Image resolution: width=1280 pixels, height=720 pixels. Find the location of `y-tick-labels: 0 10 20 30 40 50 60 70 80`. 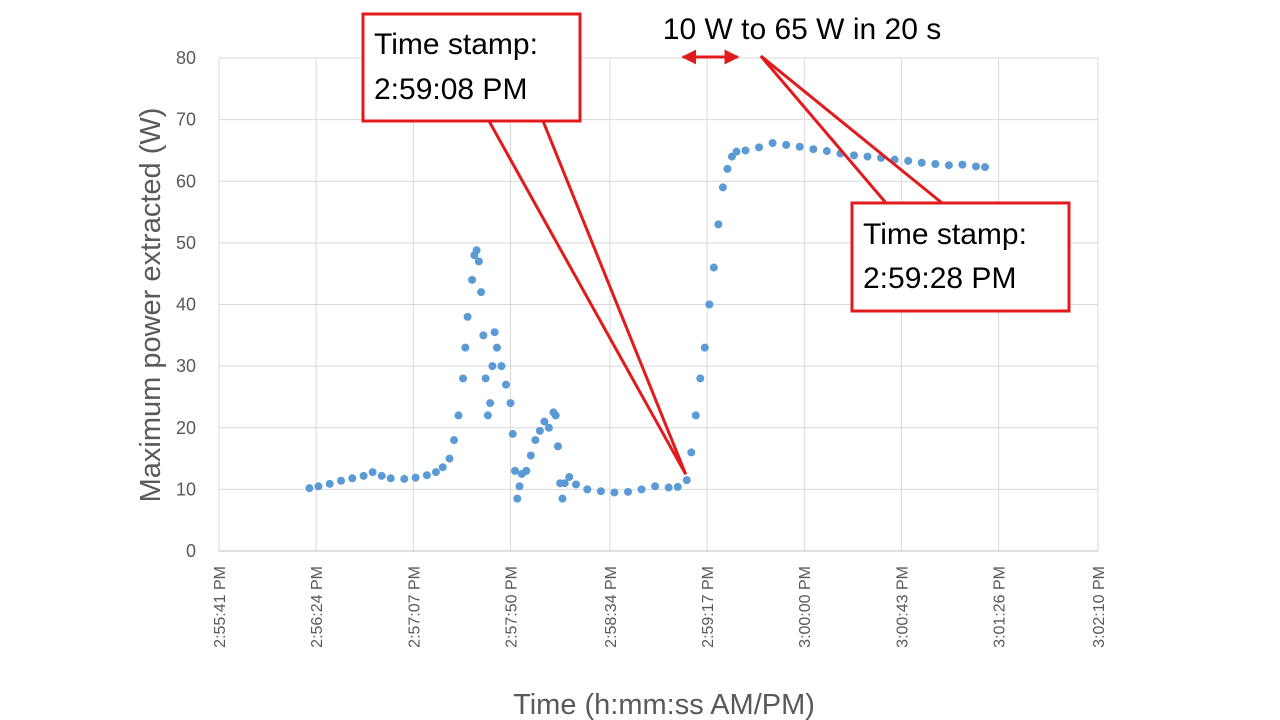

y-tick-labels: 0 10 20 30 40 50 60 70 80 is located at coordinates (186, 304).